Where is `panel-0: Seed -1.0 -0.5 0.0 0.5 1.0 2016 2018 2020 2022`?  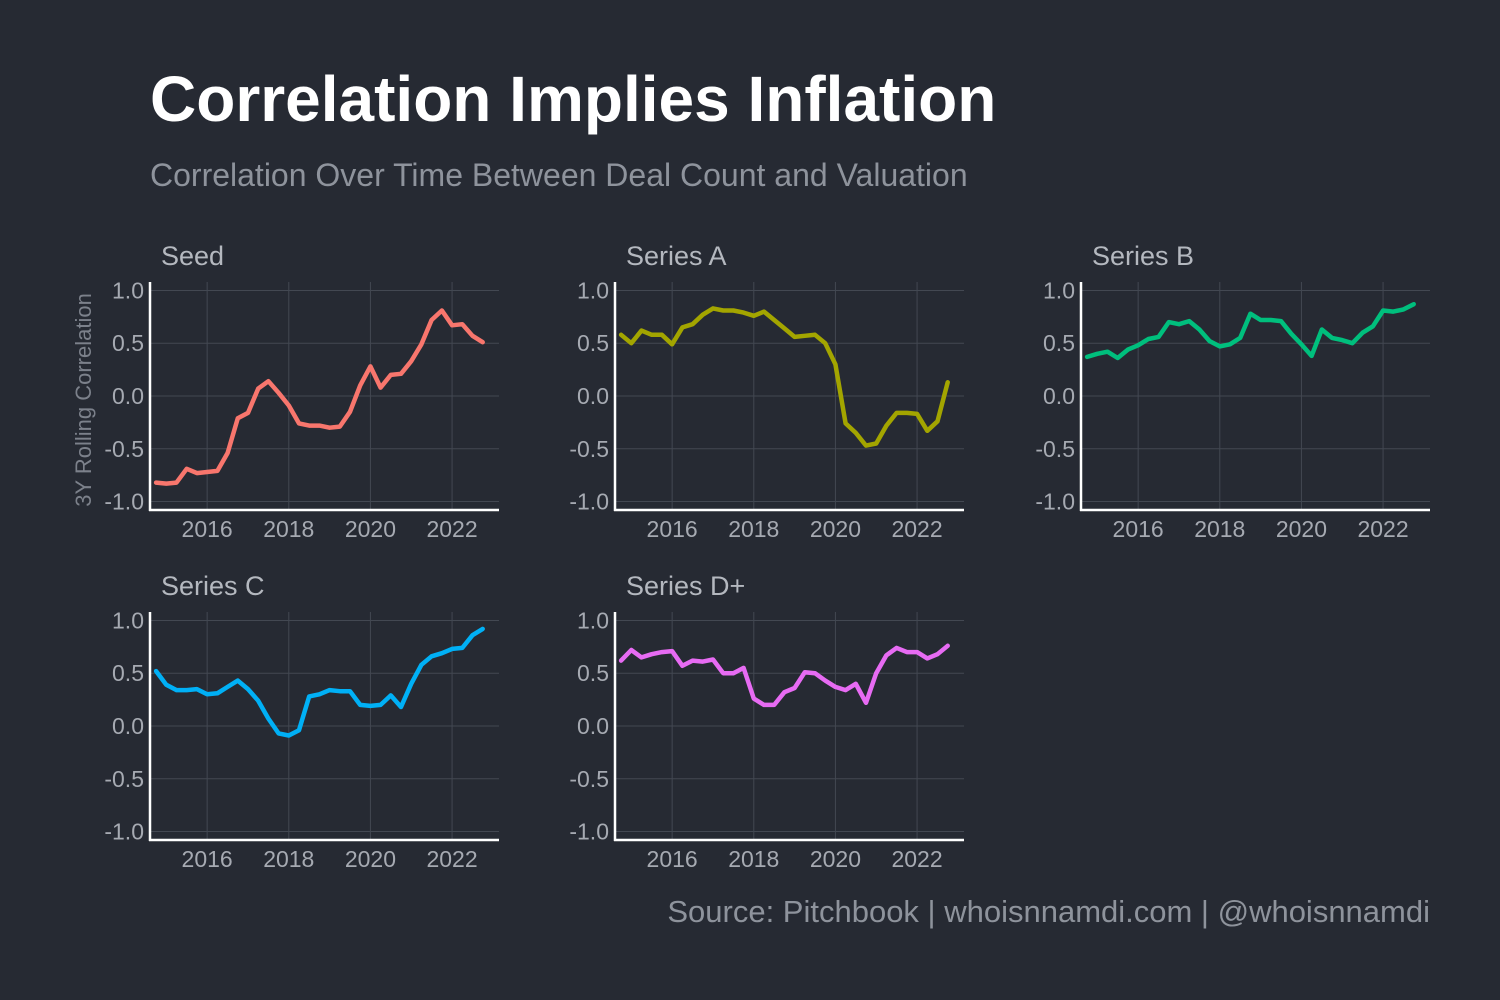
panel-0: Seed -1.0 -0.5 0.0 0.5 1.0 2016 2018 2020 2022 is located at coordinates (301, 391).